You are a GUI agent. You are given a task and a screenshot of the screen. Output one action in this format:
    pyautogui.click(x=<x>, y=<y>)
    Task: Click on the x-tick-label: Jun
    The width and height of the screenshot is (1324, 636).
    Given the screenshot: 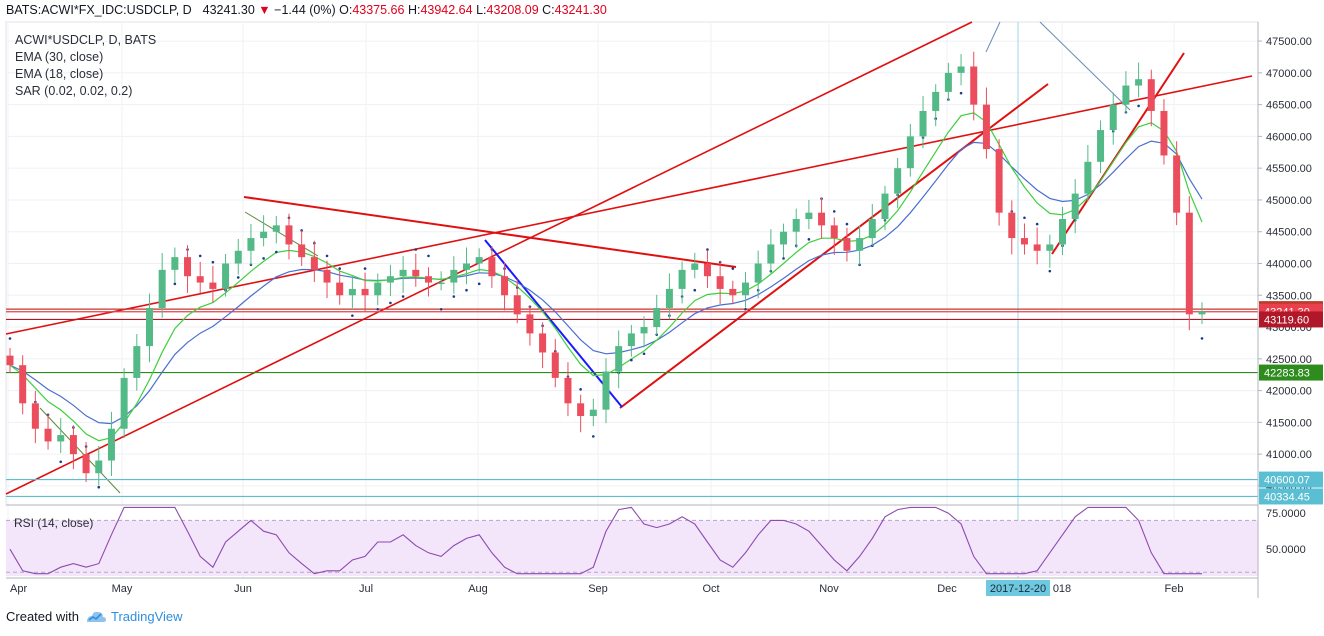 What is the action you would take?
    pyautogui.click(x=243, y=589)
    